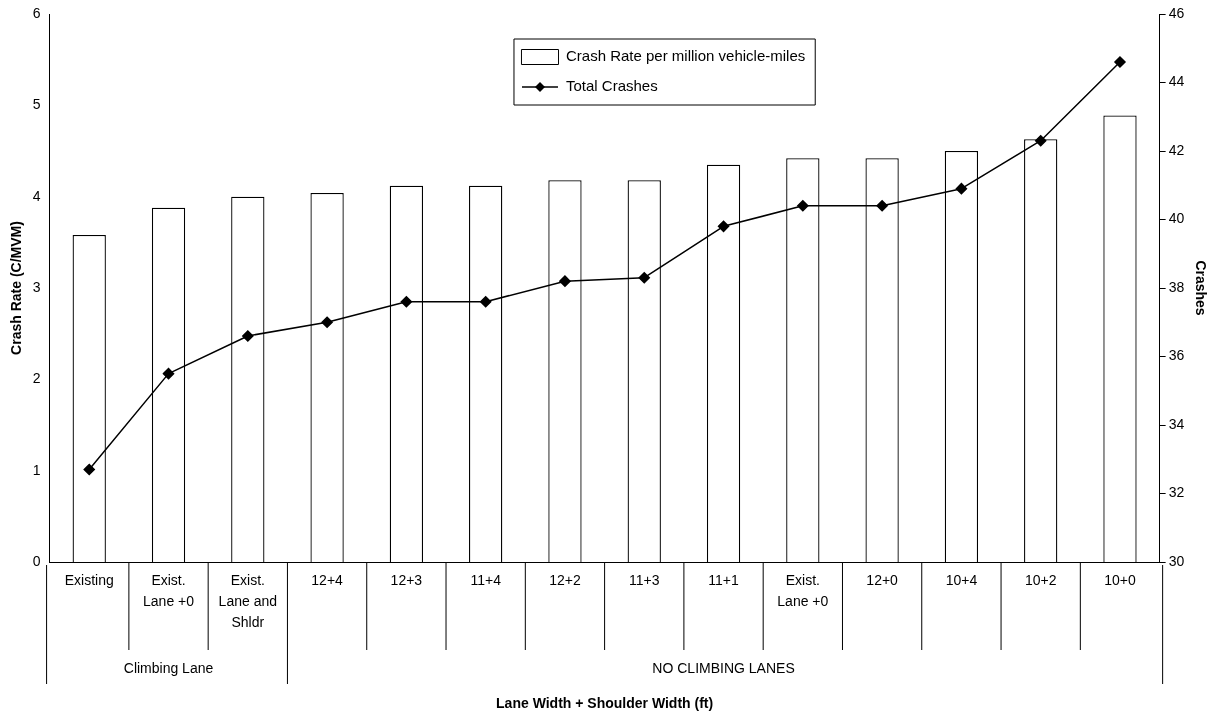 This screenshot has width=1222, height=712. What do you see at coordinates (36, 469) in the screenshot?
I see `y-tick-label: 1` at bounding box center [36, 469].